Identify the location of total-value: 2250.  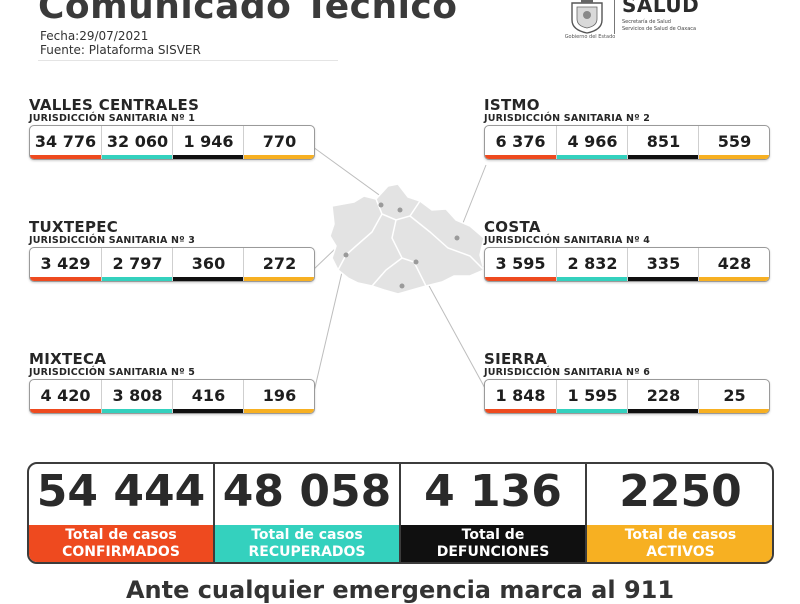
(680, 491).